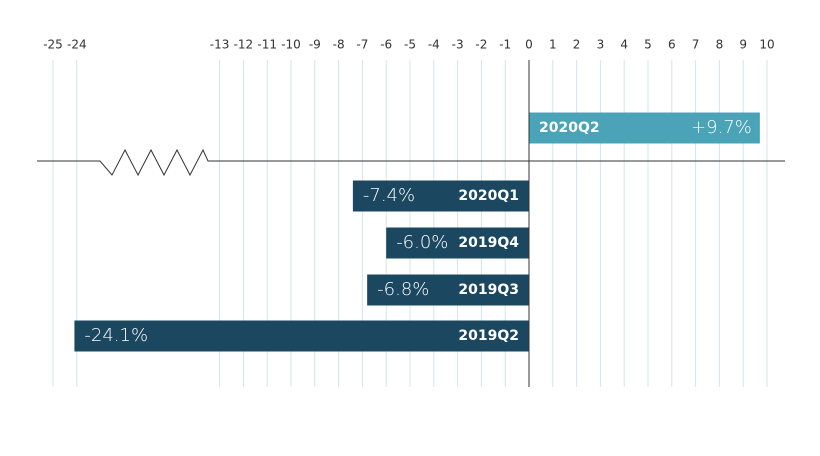 This screenshot has height=456, width=820. I want to click on category-label: 2019Q2, so click(488, 336).